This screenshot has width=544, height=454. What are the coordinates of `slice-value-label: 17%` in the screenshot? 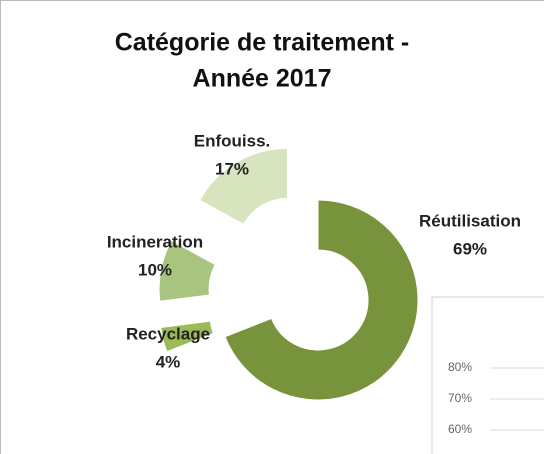 It's located at (232, 168).